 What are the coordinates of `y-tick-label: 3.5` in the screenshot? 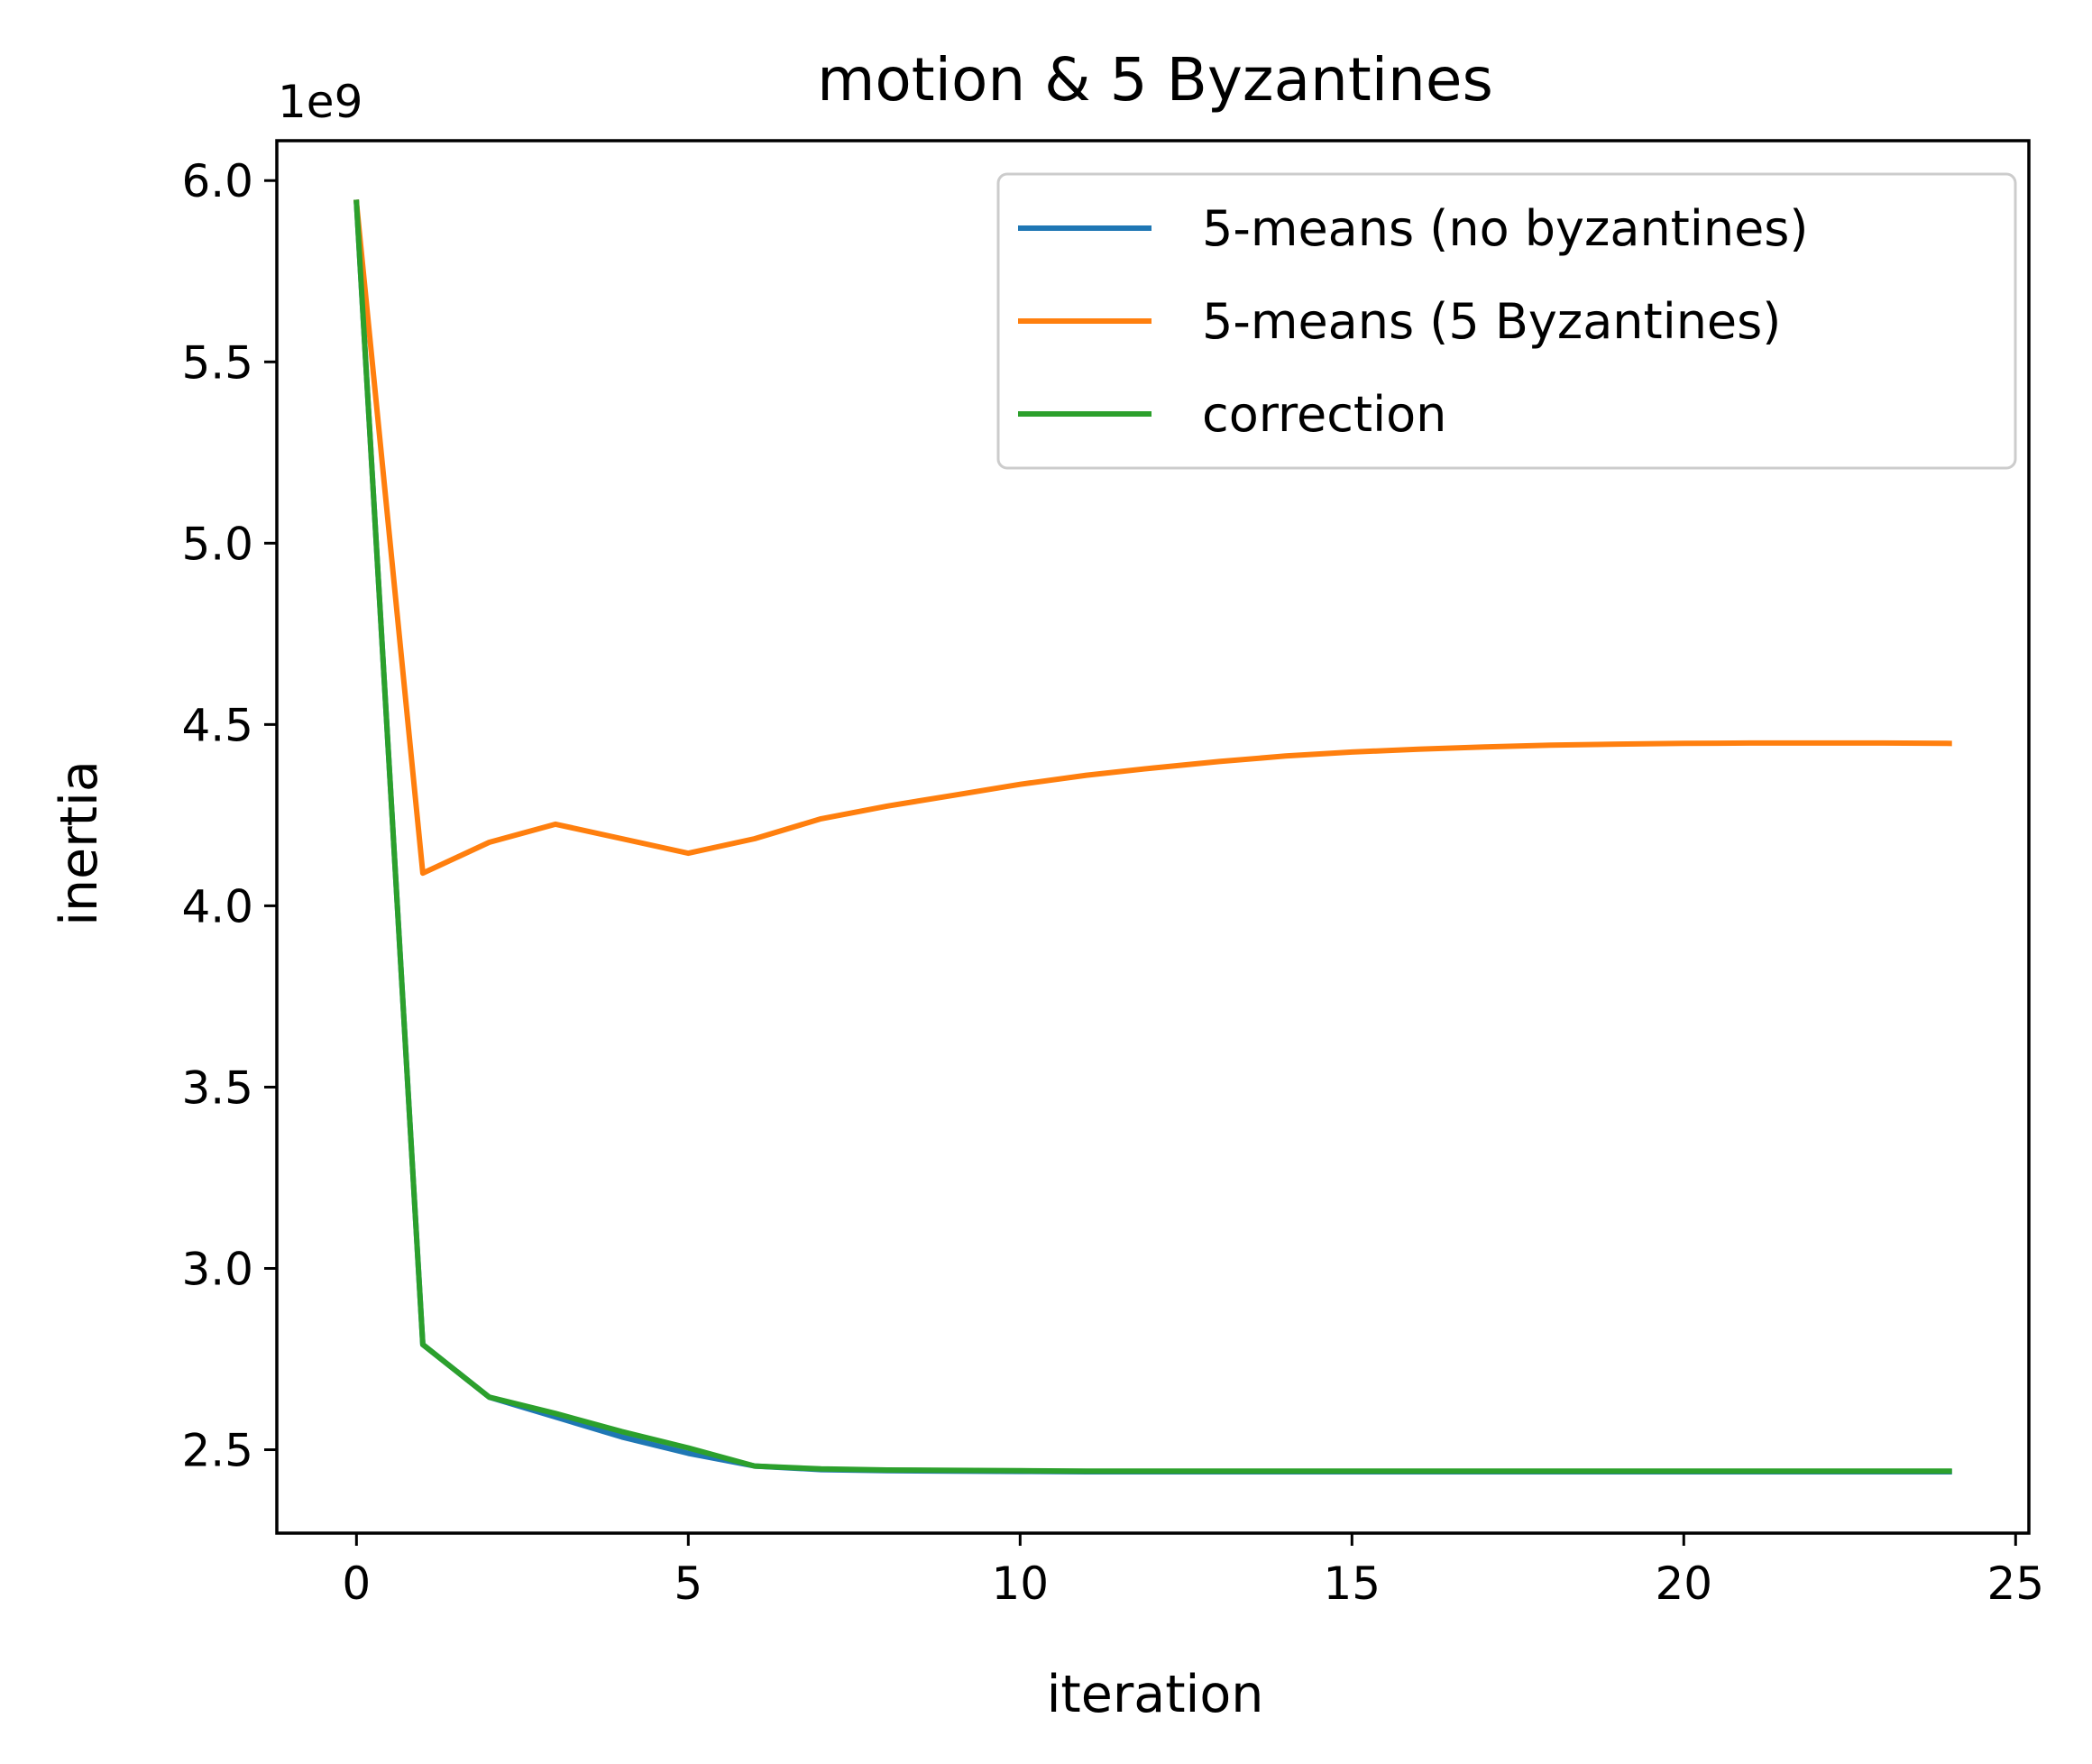 It's located at (217, 1087).